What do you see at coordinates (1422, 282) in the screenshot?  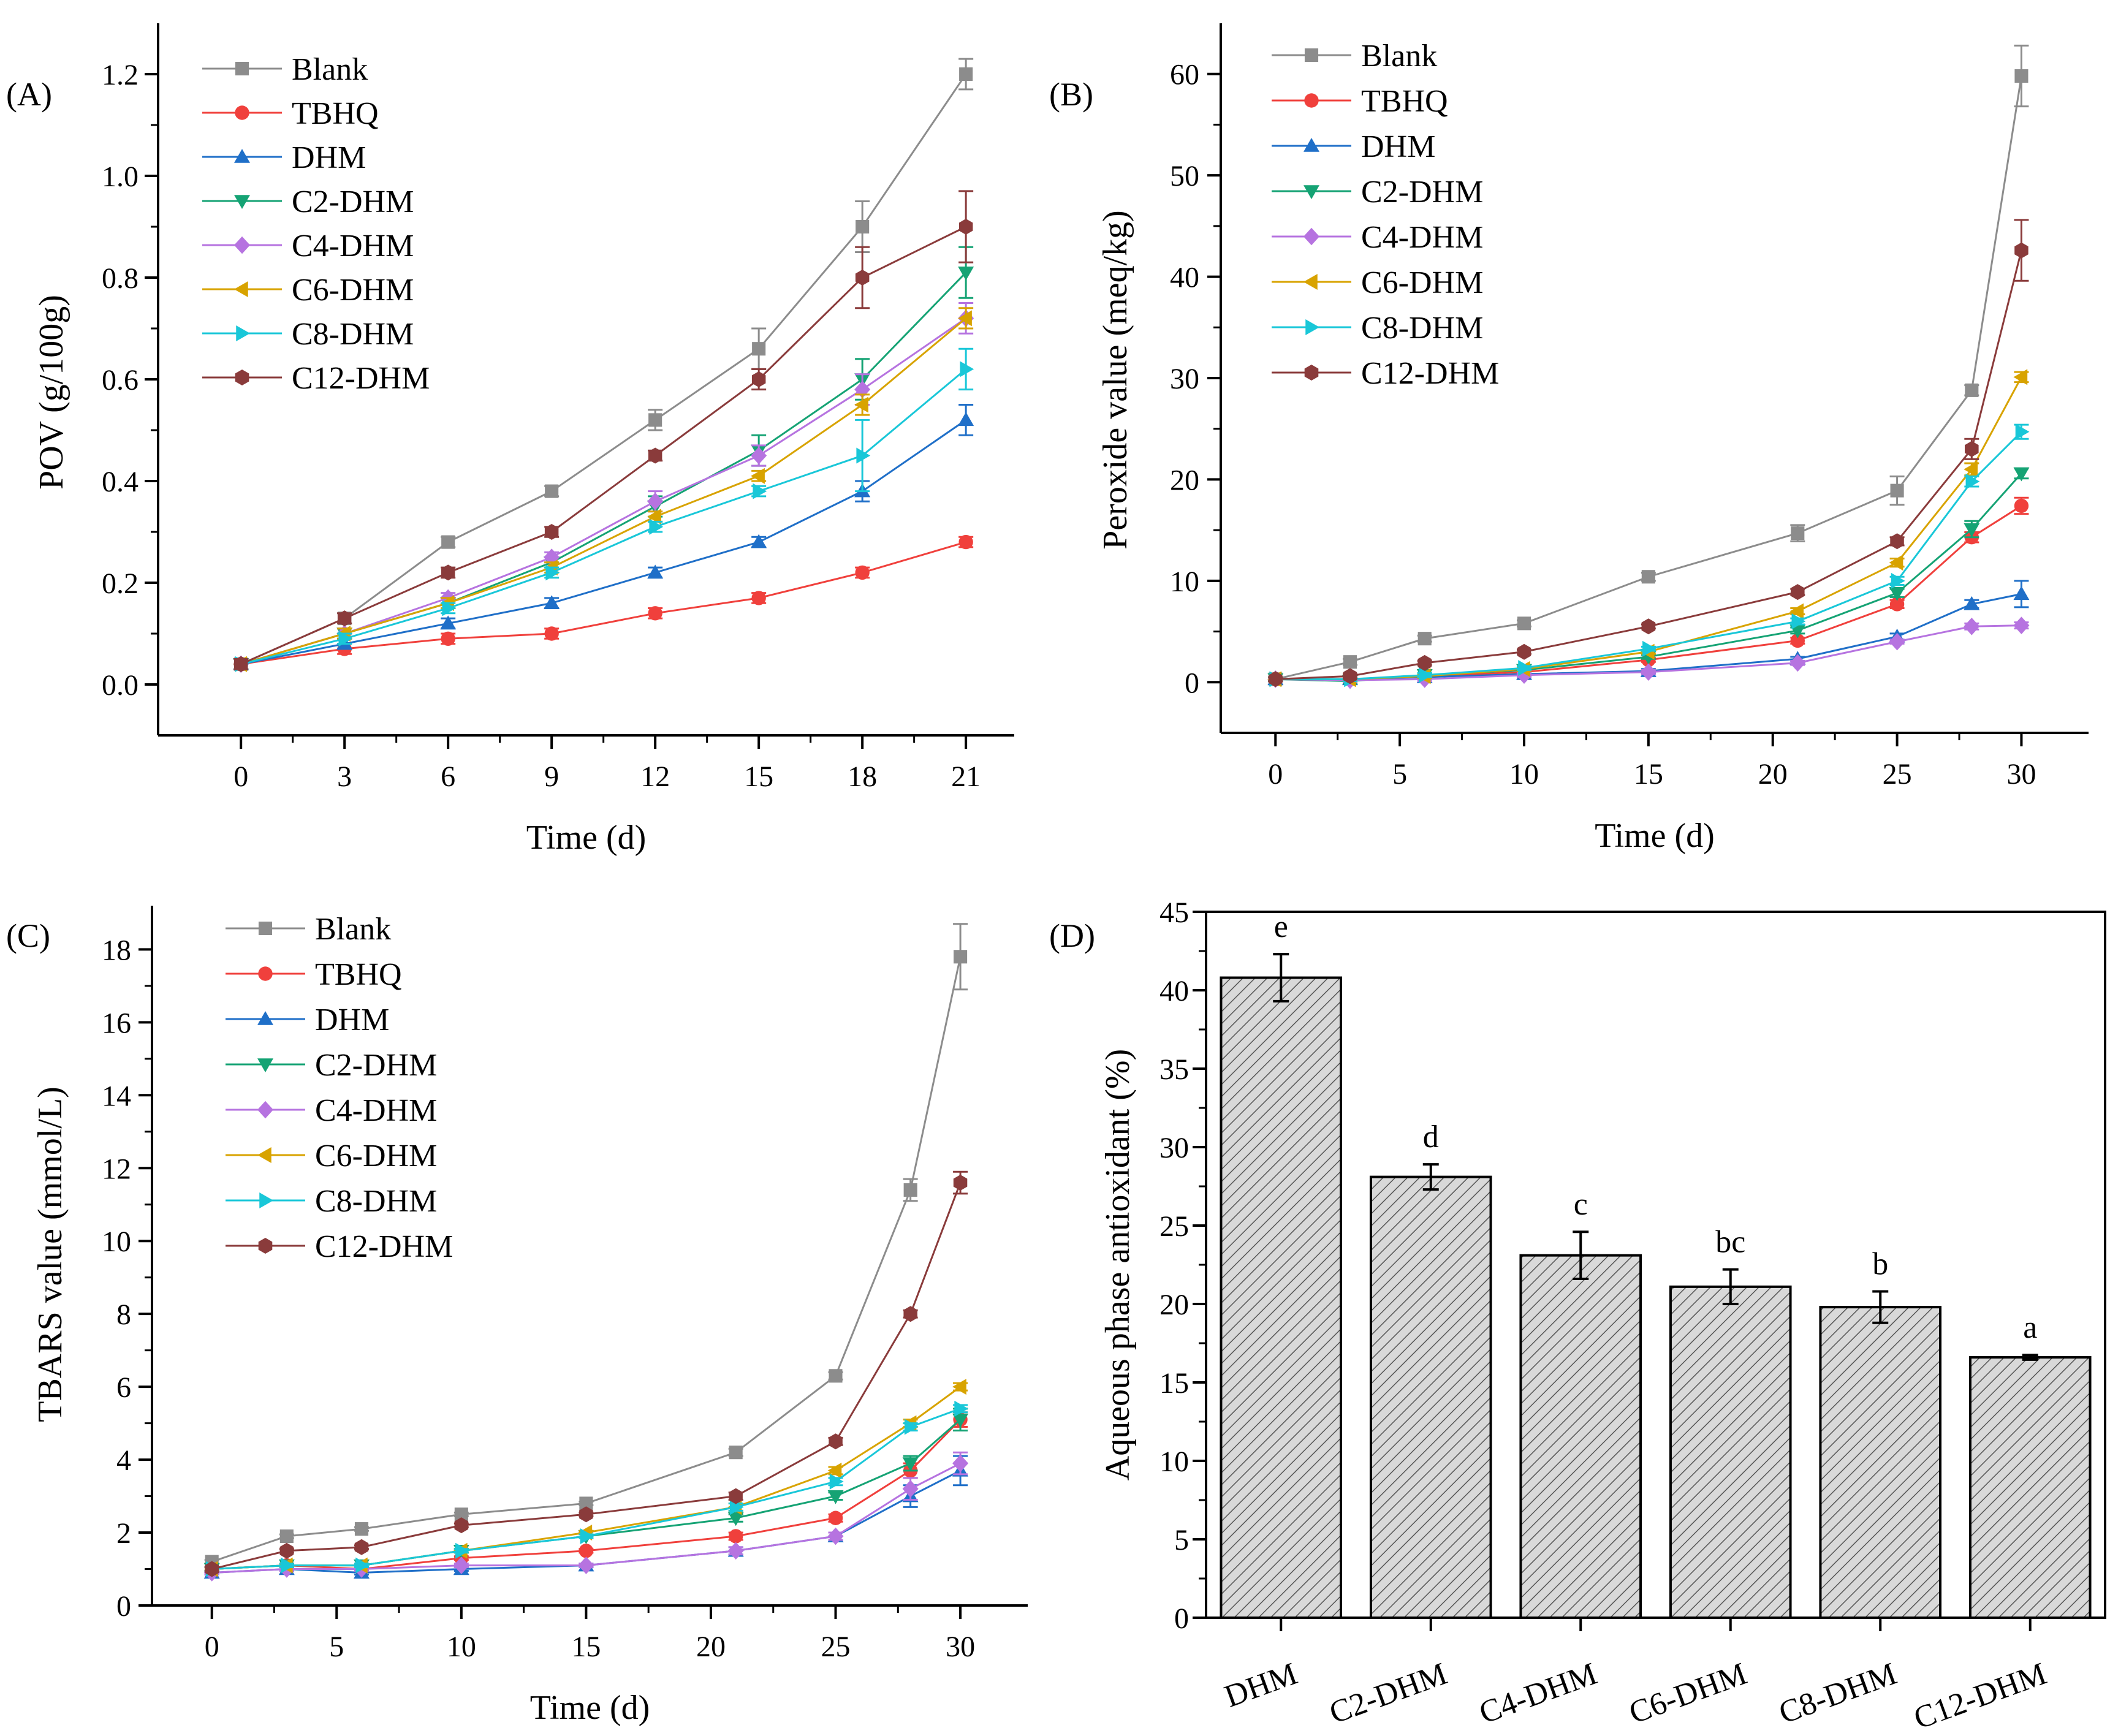 I see `legend-label: C6-DHM` at bounding box center [1422, 282].